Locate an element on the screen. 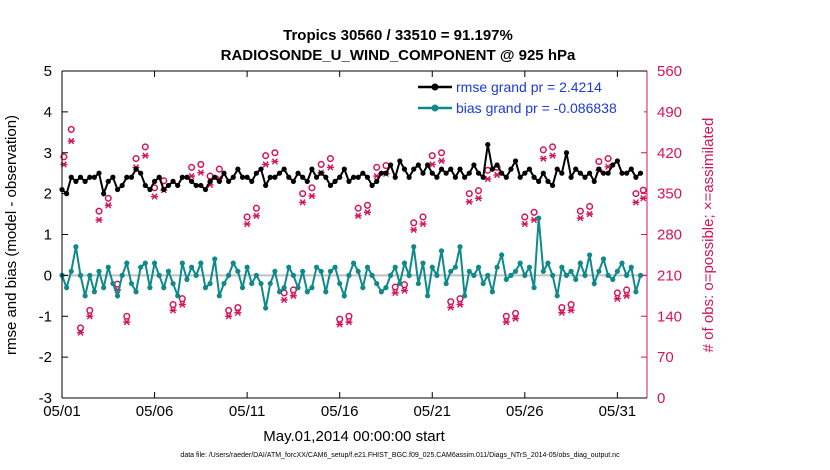 The width and height of the screenshot is (830, 470). legend-rmse-label: rmse grand pr = 2.4214 is located at coordinates (529, 87).